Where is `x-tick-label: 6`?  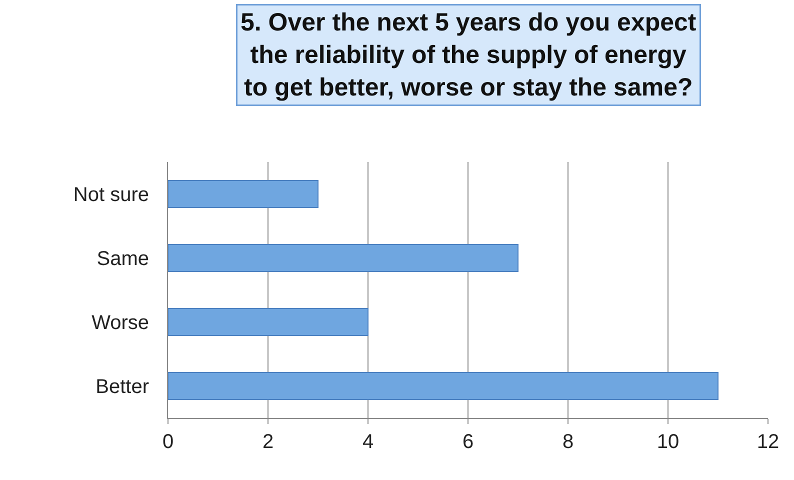 x-tick-label: 6 is located at coordinates (468, 442).